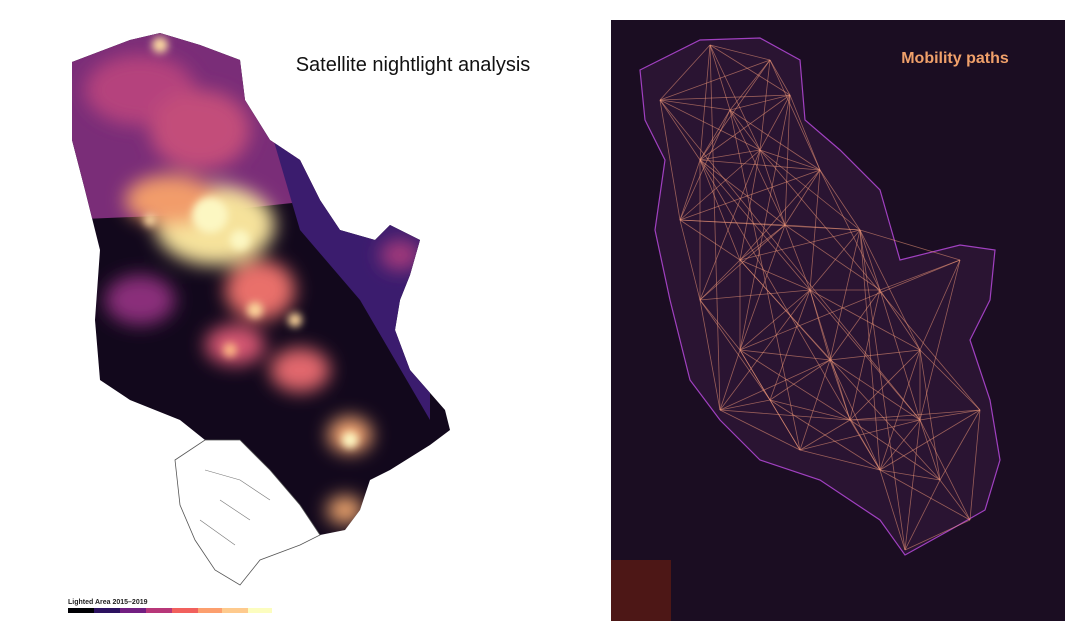  Describe the element at coordinates (955, 58) in the screenshot. I see `right-title: Mobility paths` at that location.